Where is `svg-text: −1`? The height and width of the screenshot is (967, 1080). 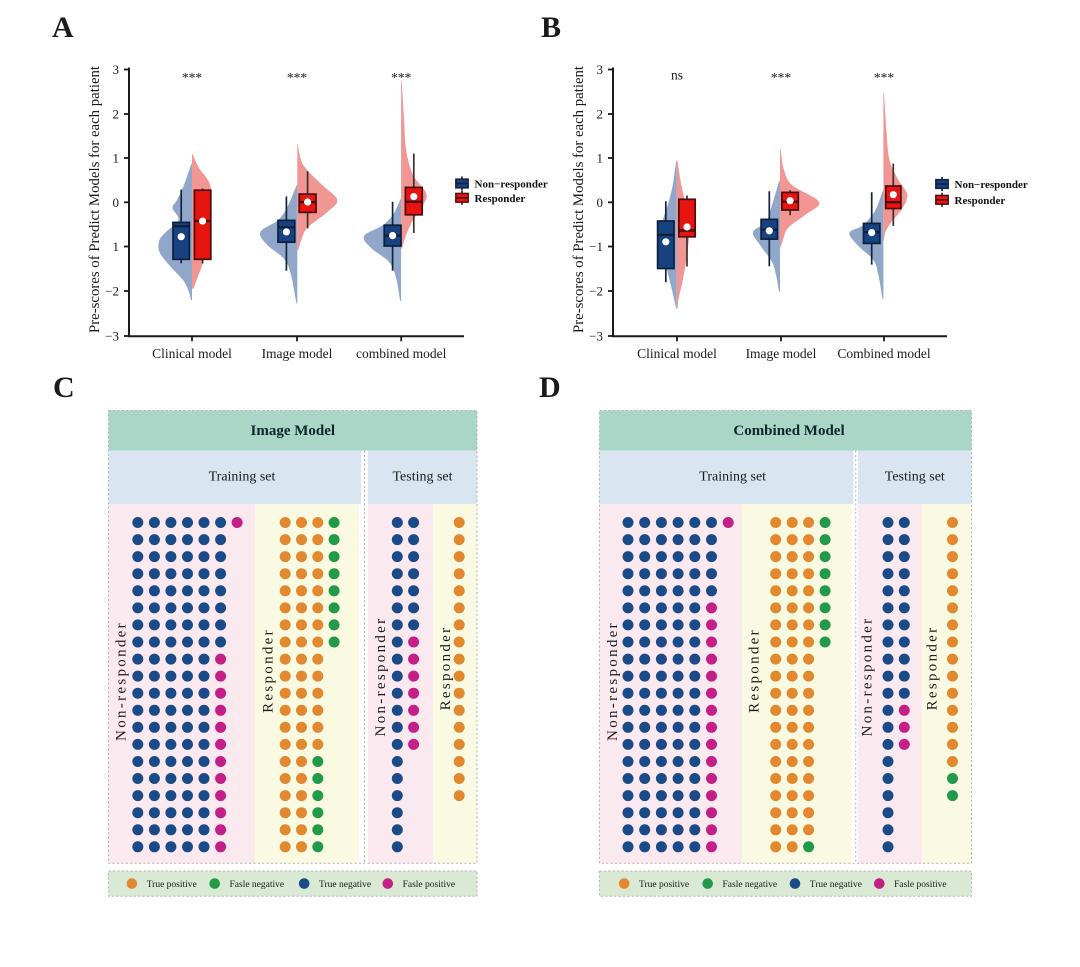 svg-text: −1 is located at coordinates (596, 246).